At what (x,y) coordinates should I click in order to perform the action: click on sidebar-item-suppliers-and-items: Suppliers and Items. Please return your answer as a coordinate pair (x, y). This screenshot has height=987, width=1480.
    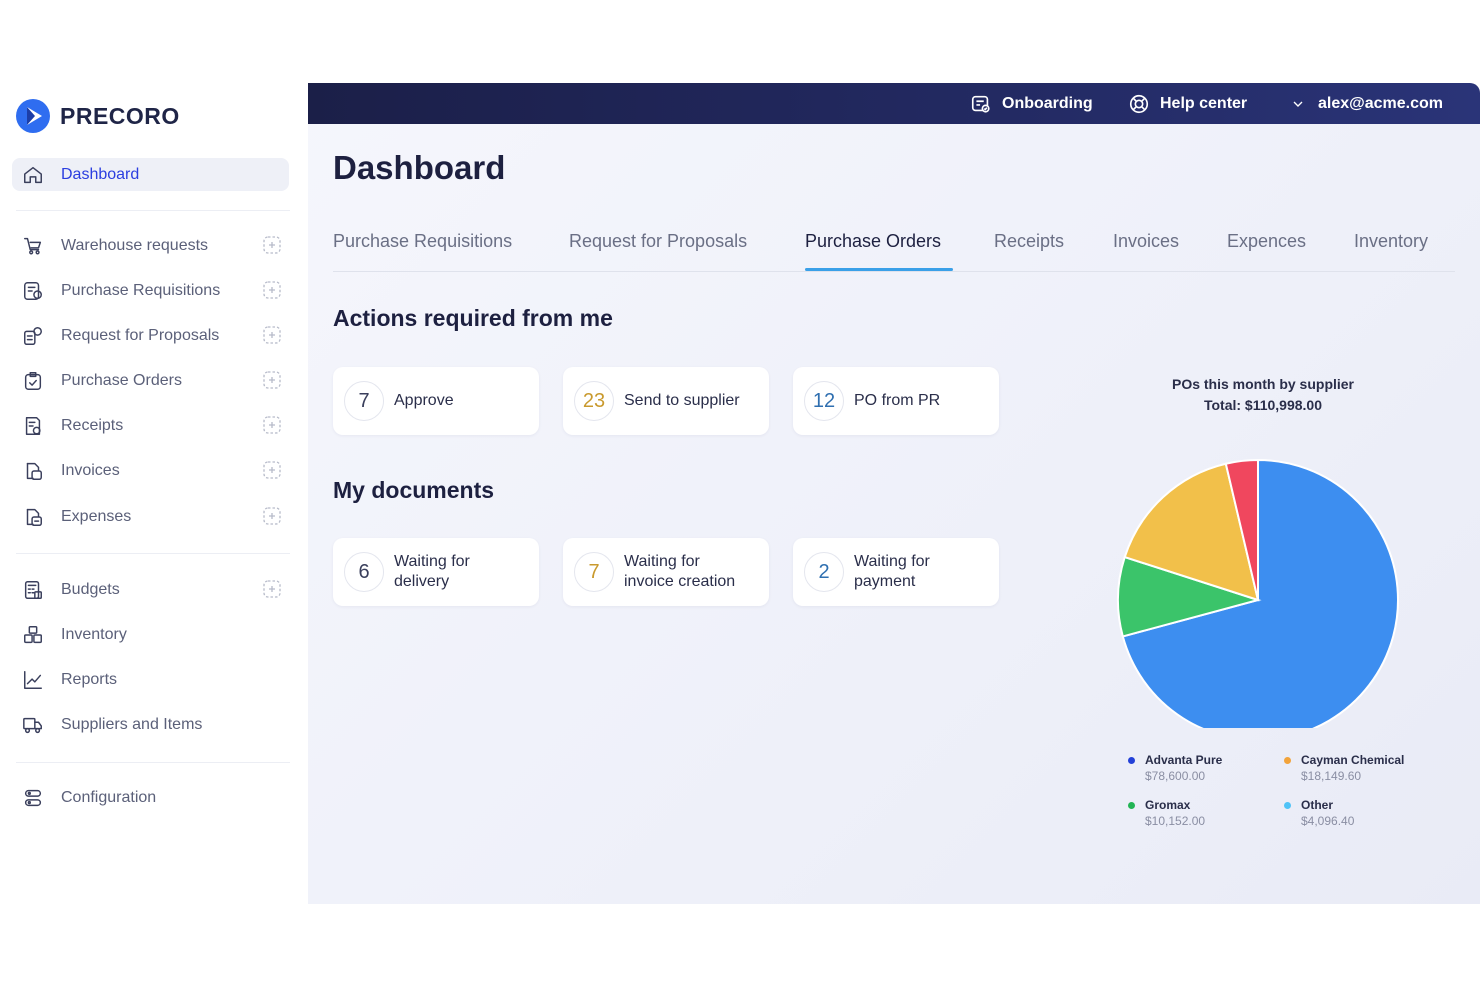
    Looking at the image, I should click on (150, 724).